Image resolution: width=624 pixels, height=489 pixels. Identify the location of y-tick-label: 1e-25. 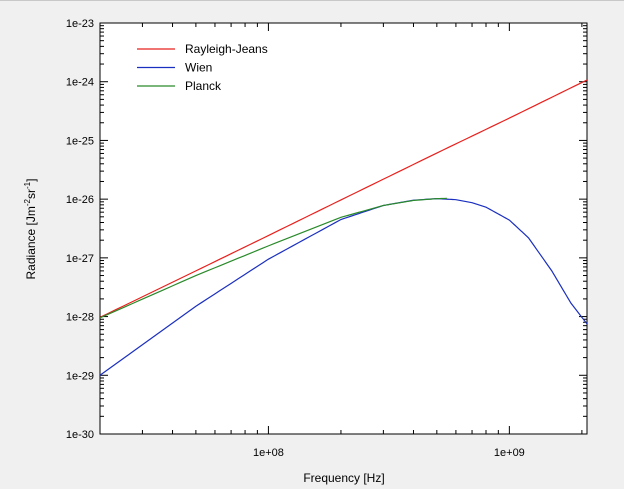
(80, 141).